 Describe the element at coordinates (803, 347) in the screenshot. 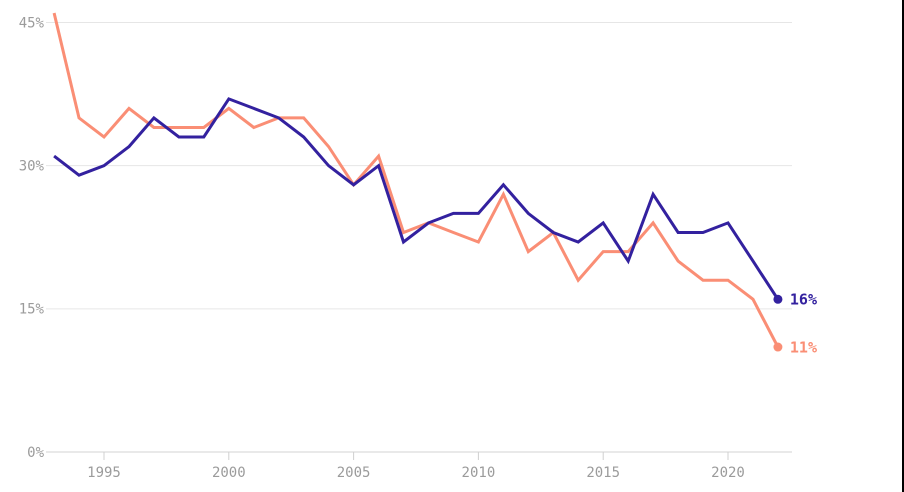

I see `salmon-series-end-label: 11%` at that location.